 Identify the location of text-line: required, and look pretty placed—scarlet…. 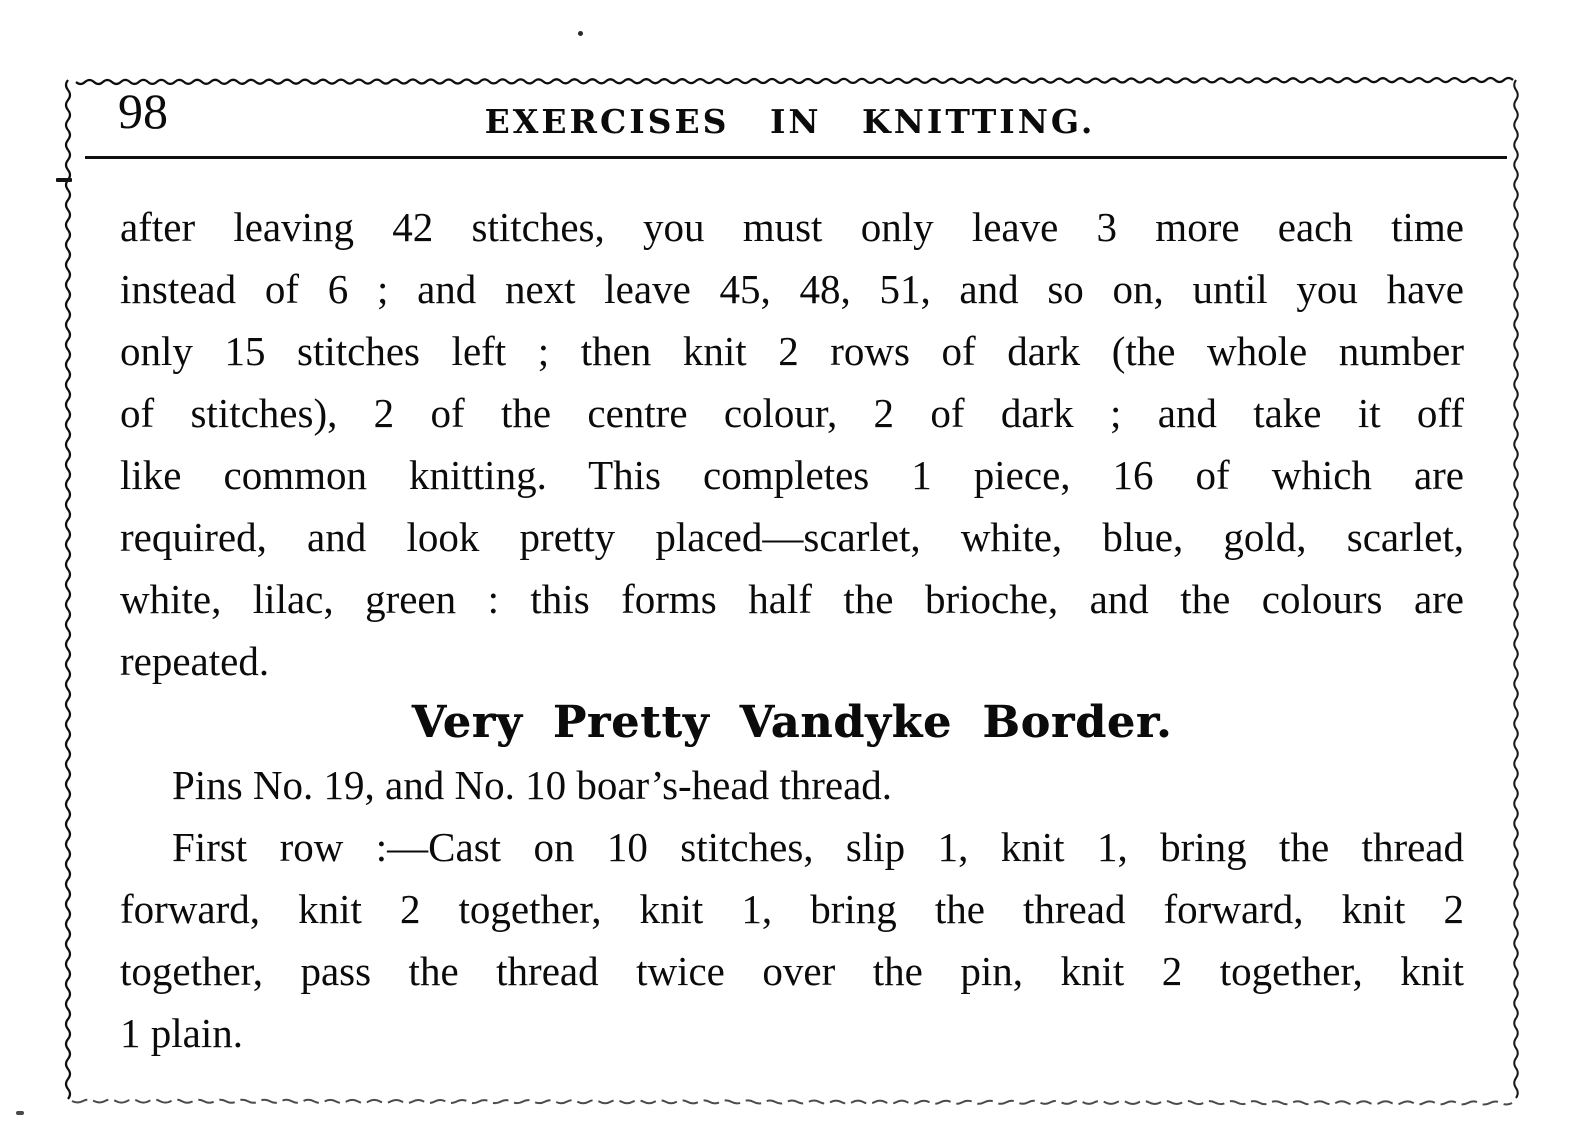
(792, 537).